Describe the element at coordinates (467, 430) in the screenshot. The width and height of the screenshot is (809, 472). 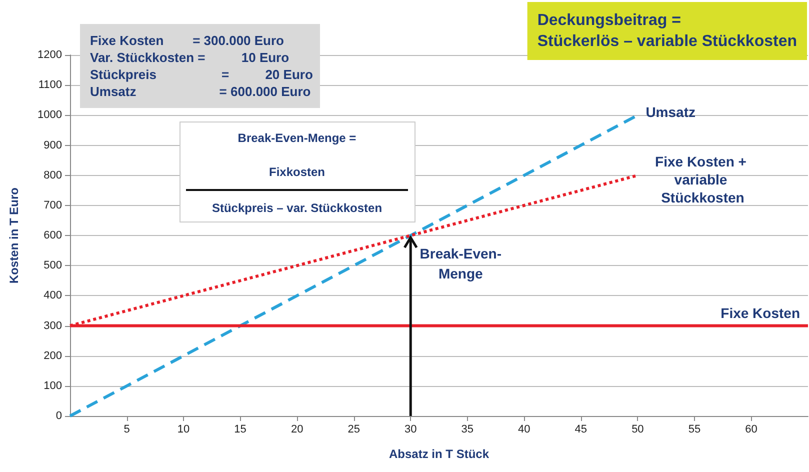
I see `x-tick-label: 35` at that location.